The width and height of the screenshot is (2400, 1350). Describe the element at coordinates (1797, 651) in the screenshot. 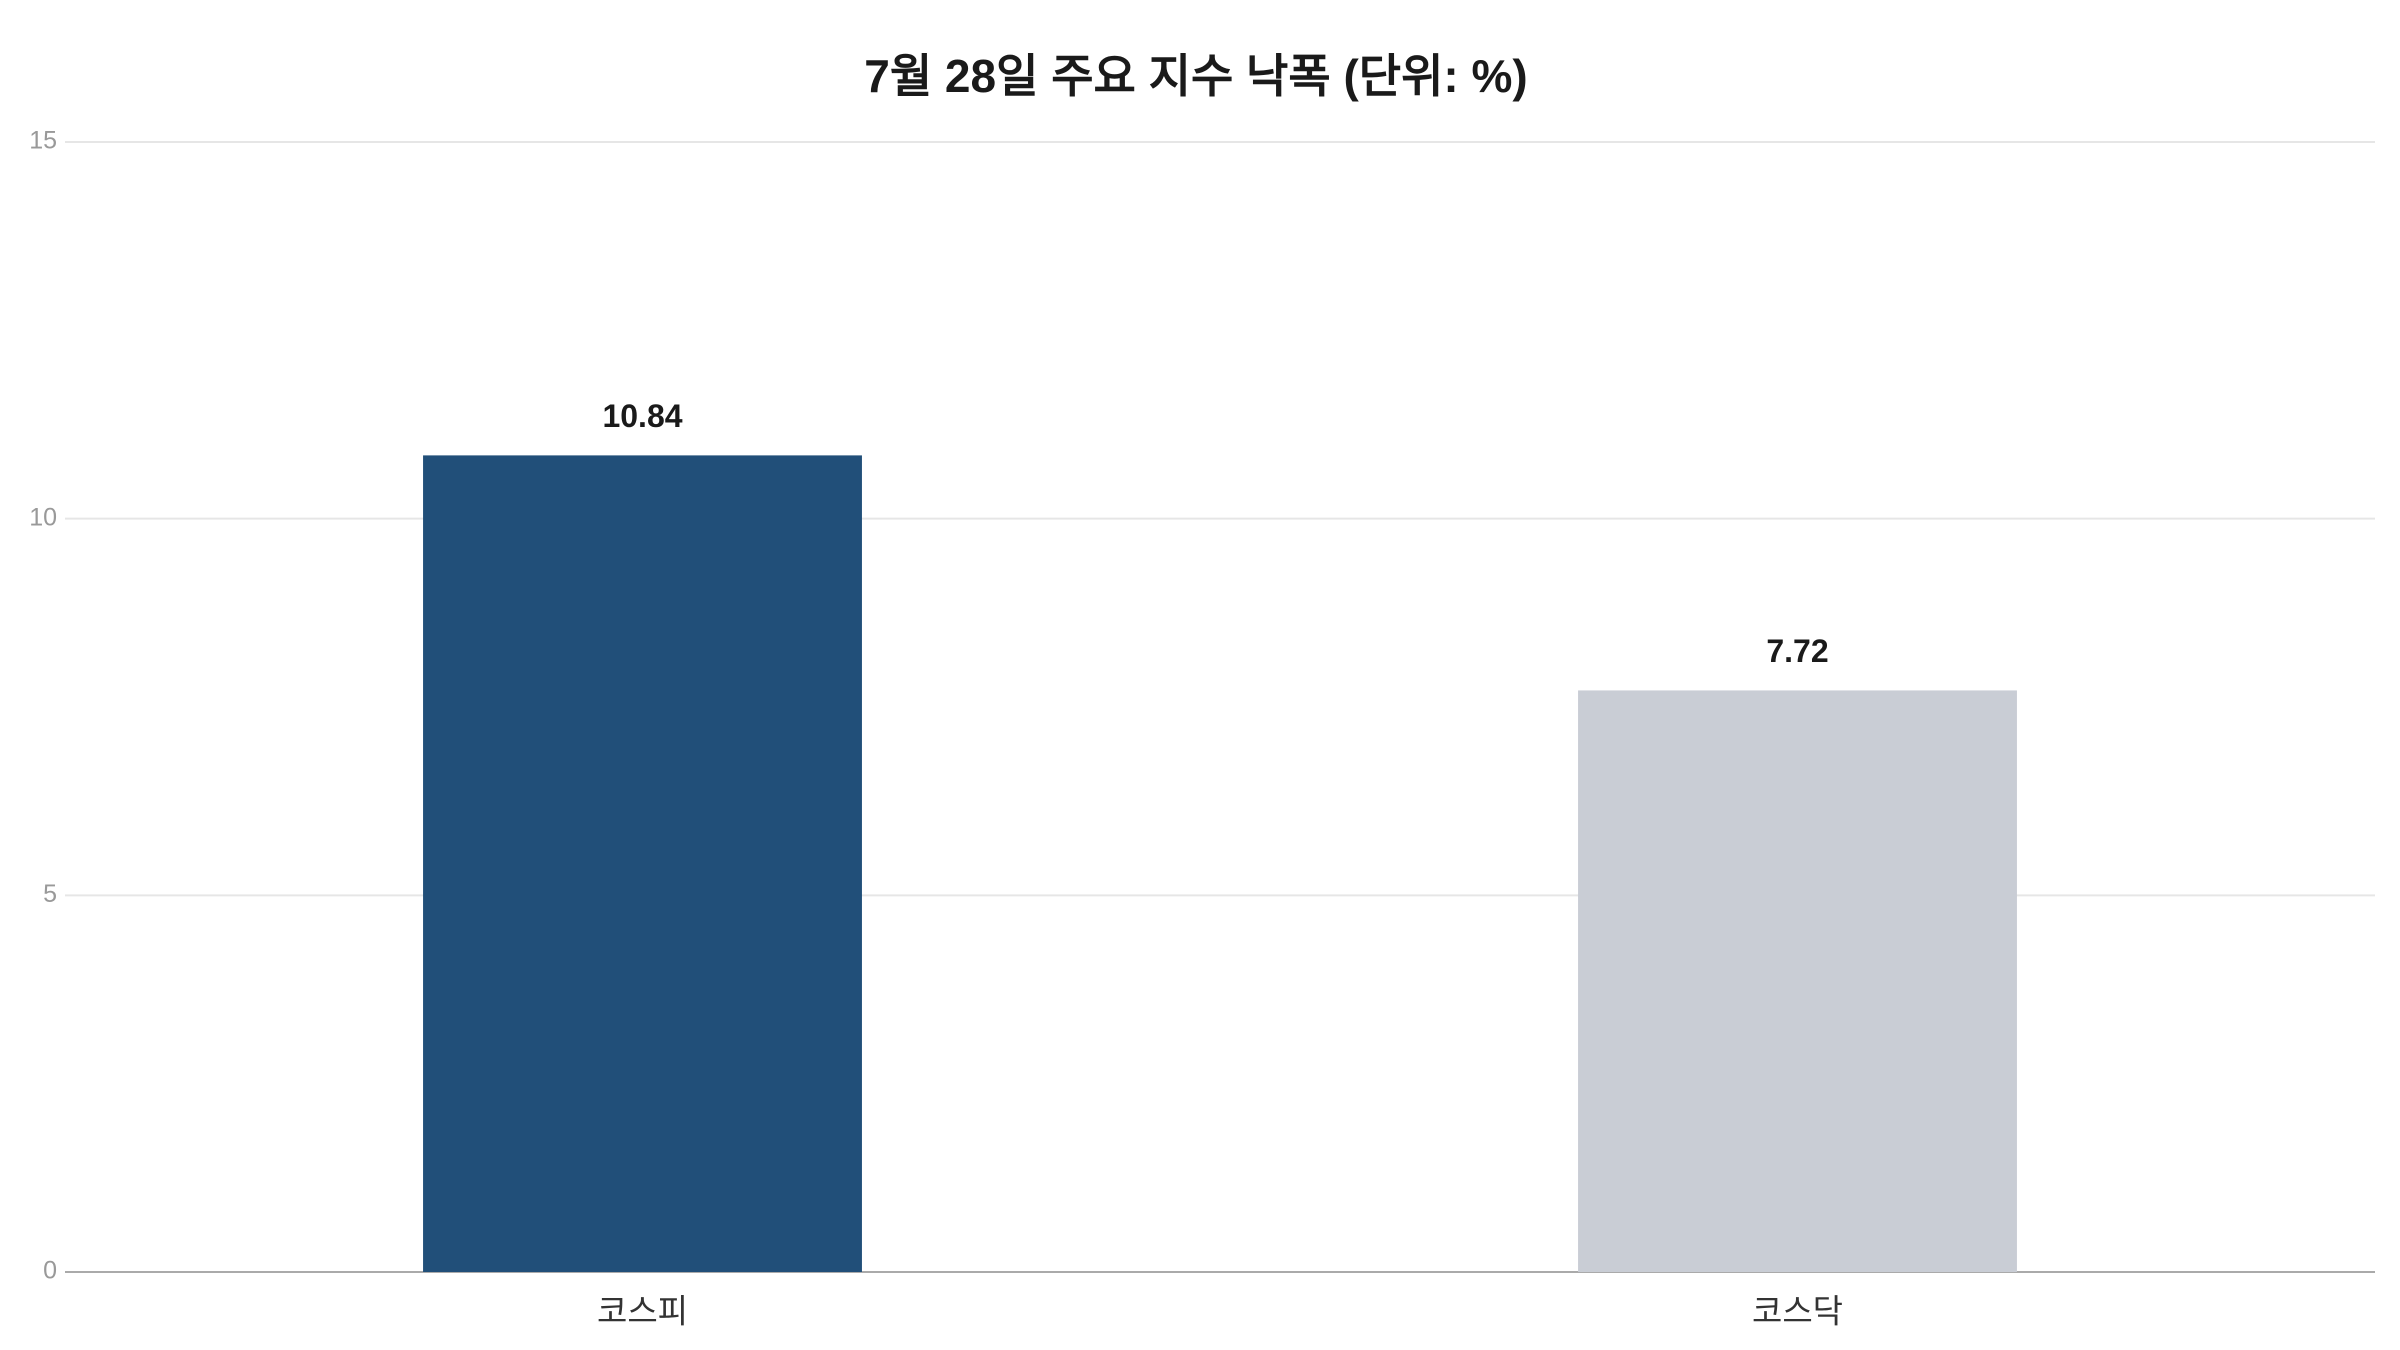

I see `value-label: 7.72` at that location.